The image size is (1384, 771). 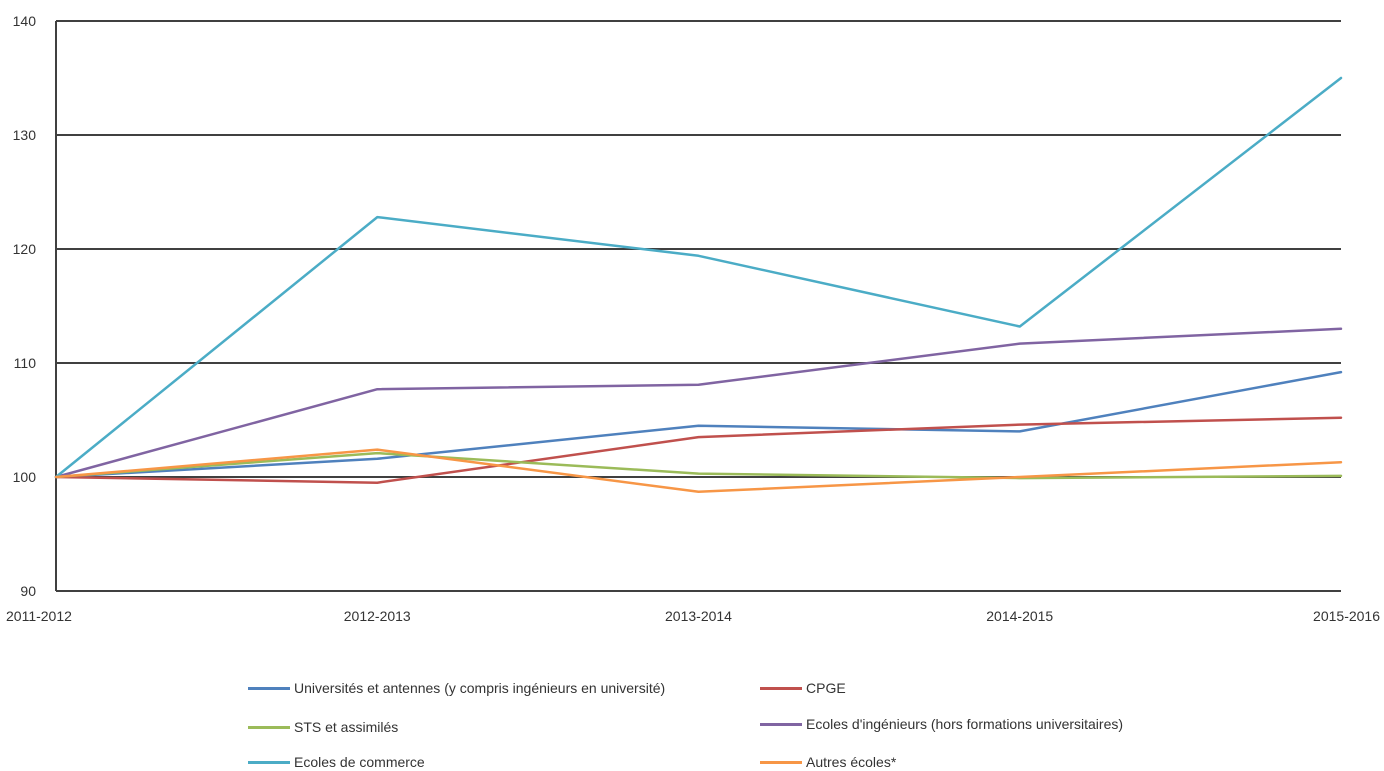 I want to click on legend-label-cpge: CPGE, so click(x=826, y=688).